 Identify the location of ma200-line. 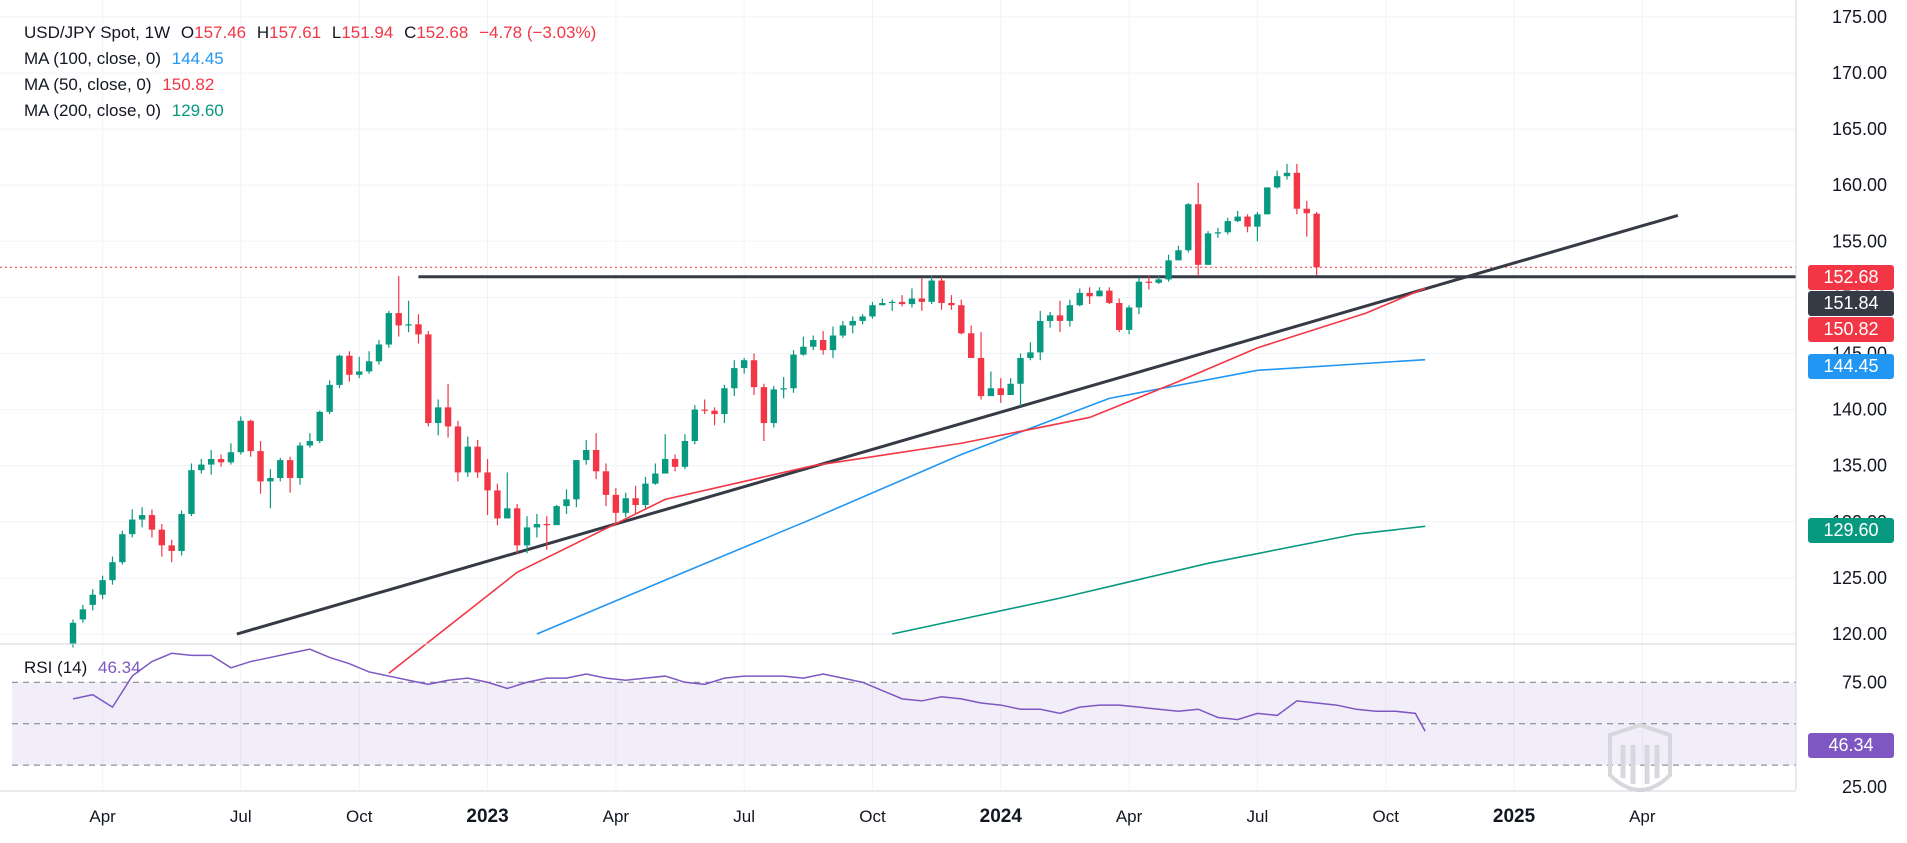
(1159, 580).